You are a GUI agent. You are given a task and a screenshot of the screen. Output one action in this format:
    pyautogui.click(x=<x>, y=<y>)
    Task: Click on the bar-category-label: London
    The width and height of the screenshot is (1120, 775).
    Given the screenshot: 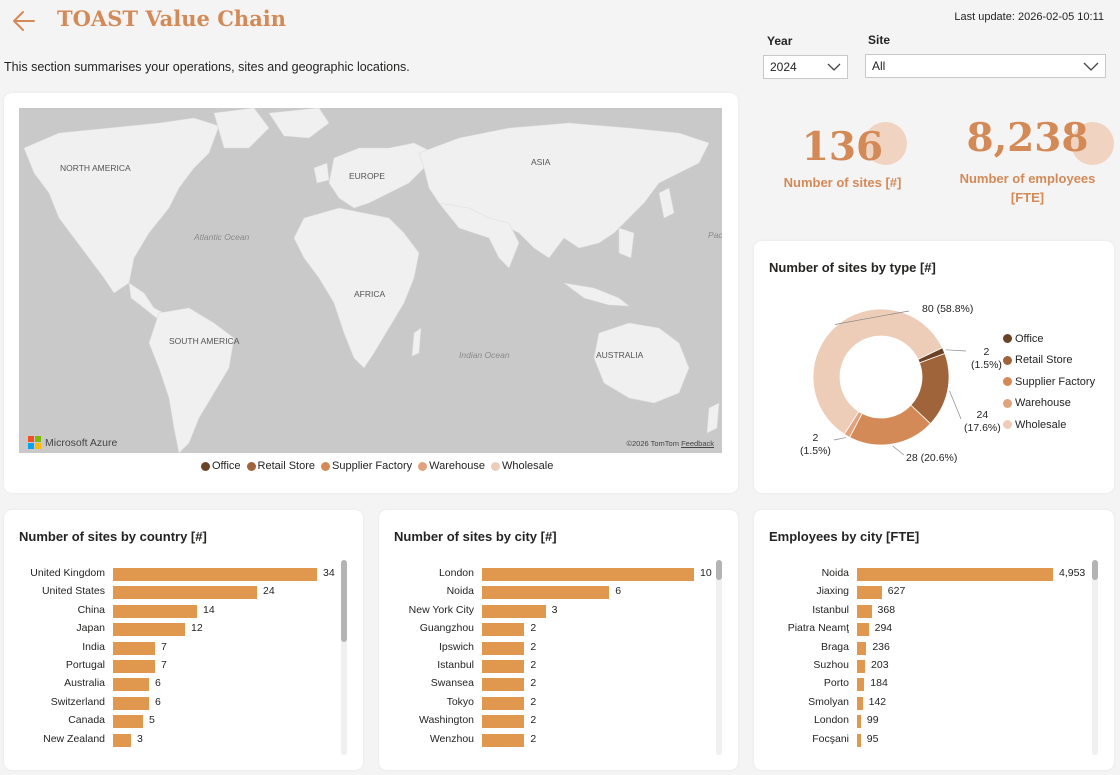 What is the action you would take?
    pyautogui.click(x=831, y=720)
    